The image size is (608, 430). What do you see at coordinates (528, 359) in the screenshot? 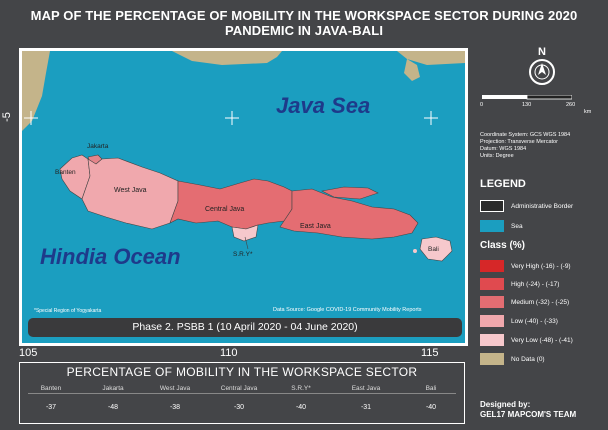
I see `class-label-no-data: No Data (0)` at bounding box center [528, 359].